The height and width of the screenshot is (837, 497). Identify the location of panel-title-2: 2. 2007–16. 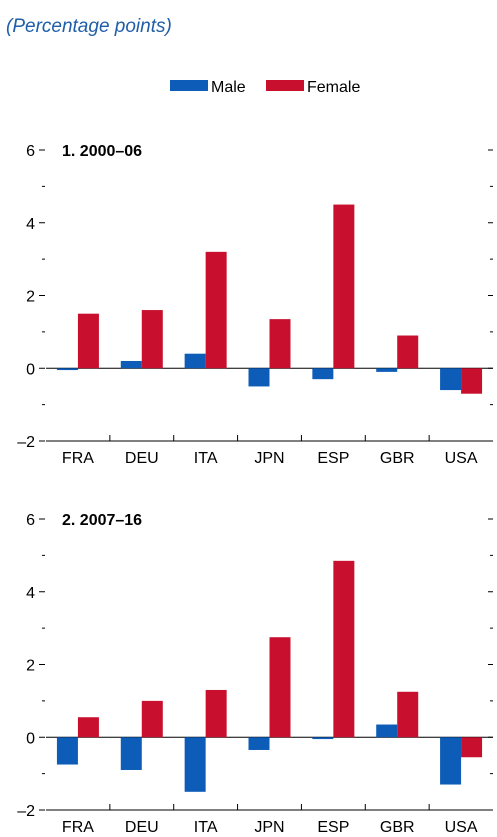
(102, 520).